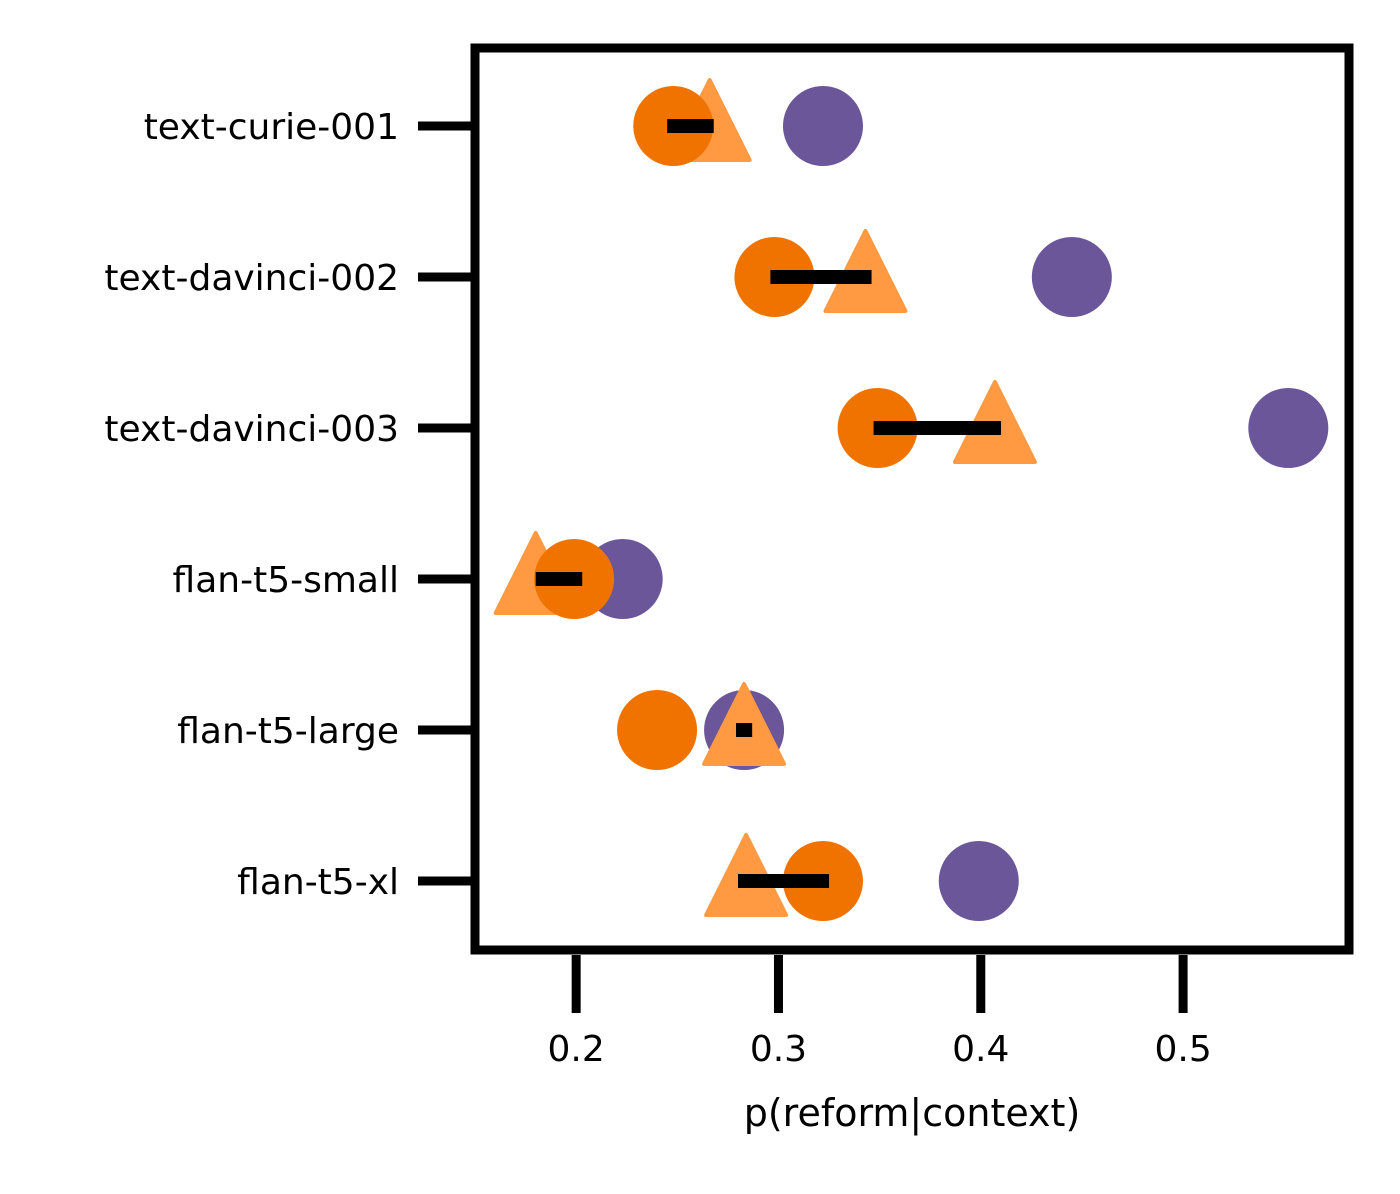  What do you see at coordinates (251, 278) in the screenshot?
I see `y-tick-label: text-davinci-002` at bounding box center [251, 278].